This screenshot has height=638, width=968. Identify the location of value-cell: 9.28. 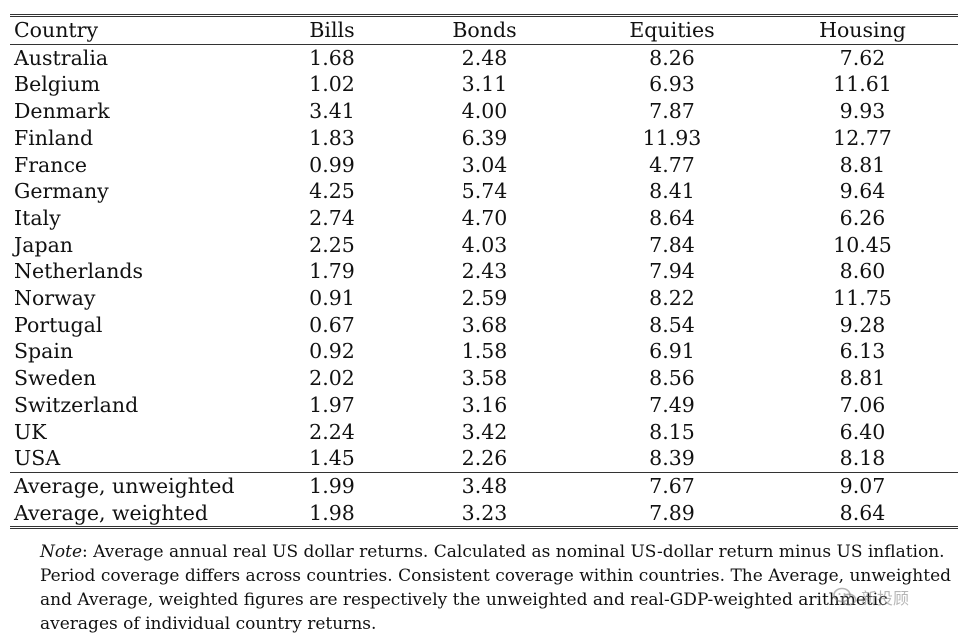
(862, 324).